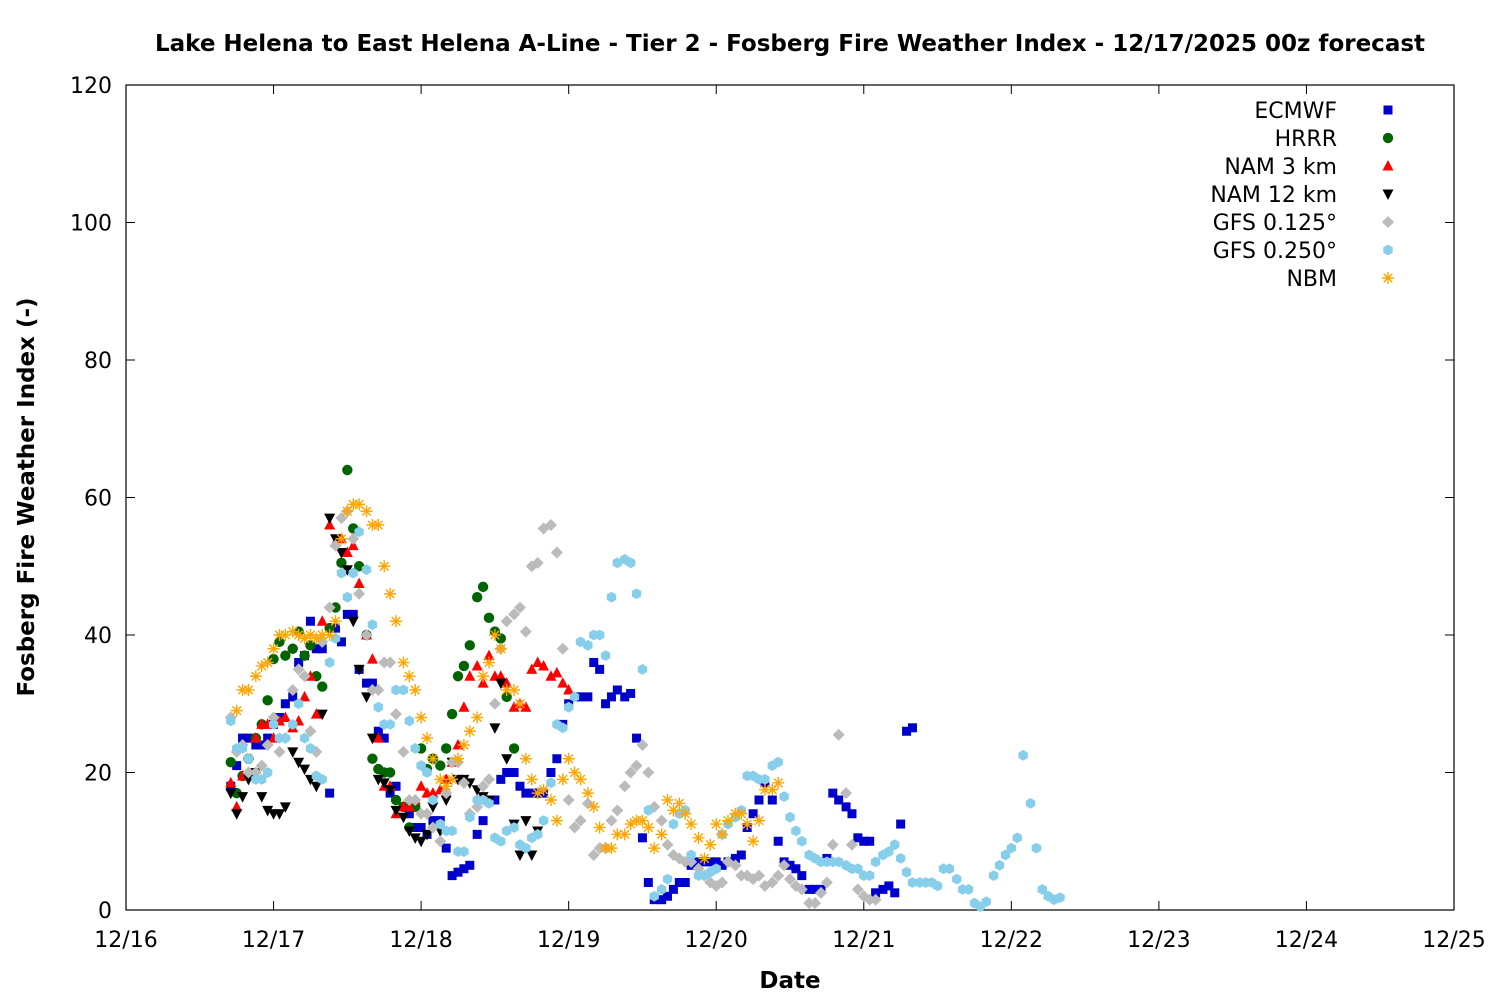  I want to click on legend-label: GFS 0.250°, so click(1275, 251).